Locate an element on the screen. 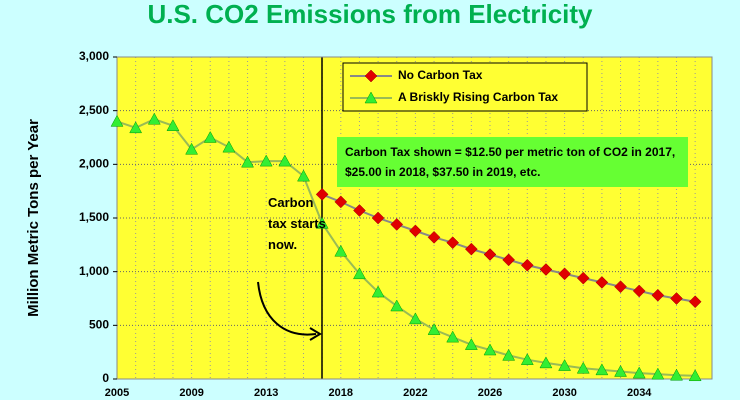  arrow-head is located at coordinates (315, 334).